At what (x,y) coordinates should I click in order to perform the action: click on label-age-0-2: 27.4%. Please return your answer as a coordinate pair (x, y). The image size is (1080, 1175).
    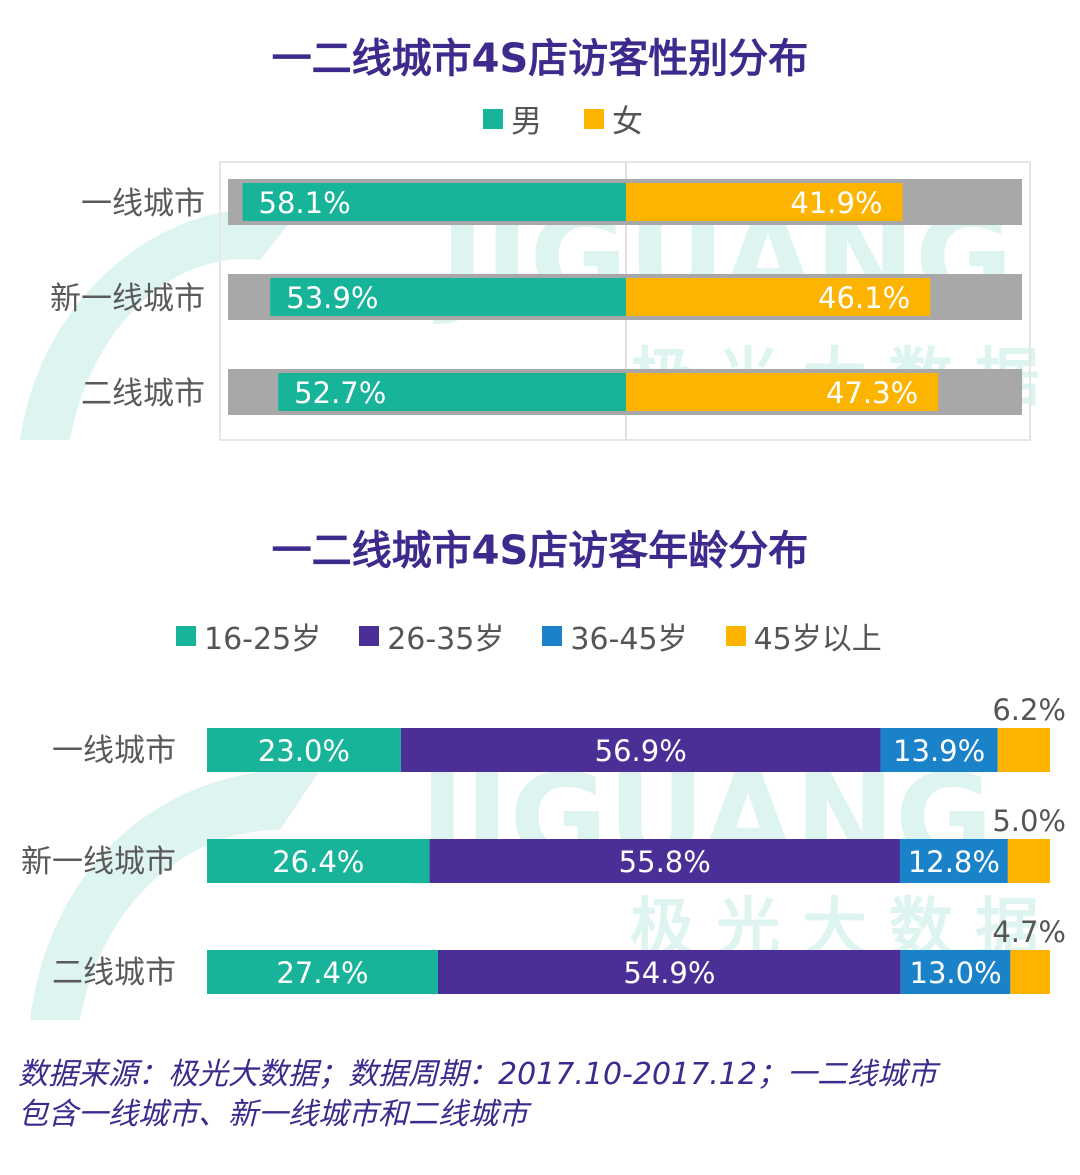
    Looking at the image, I should click on (322, 973).